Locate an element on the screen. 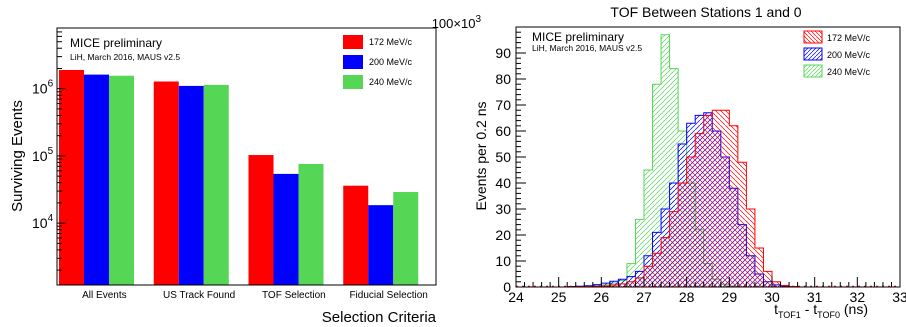 This screenshot has width=906, height=327. left-annotation-subtitle: LiH, March 2016, MAUS v2.5 is located at coordinates (125, 57).